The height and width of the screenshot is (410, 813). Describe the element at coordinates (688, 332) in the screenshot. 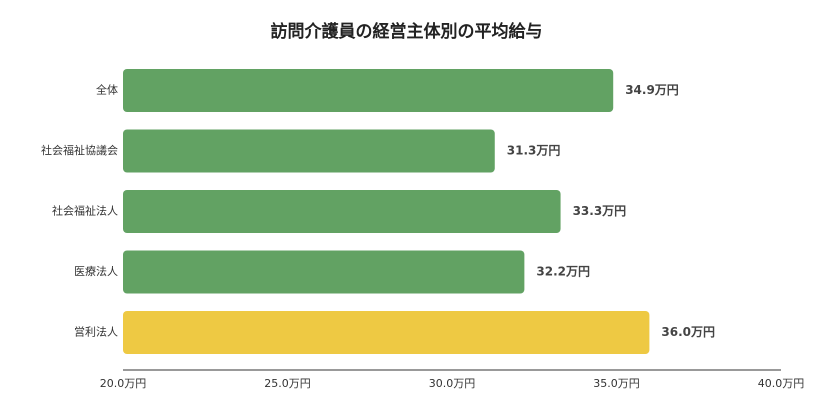

I see `data-label: 36.0万円` at that location.